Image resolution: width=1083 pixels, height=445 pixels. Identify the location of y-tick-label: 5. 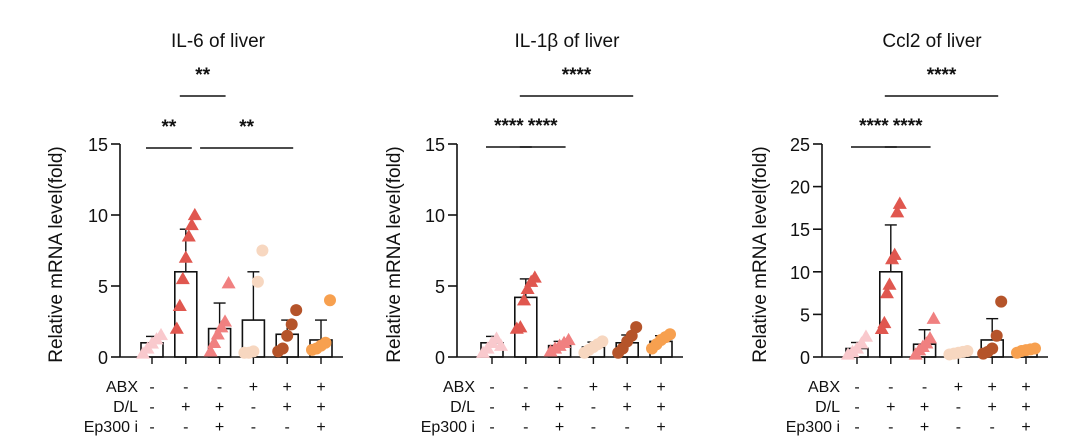
(440, 287).